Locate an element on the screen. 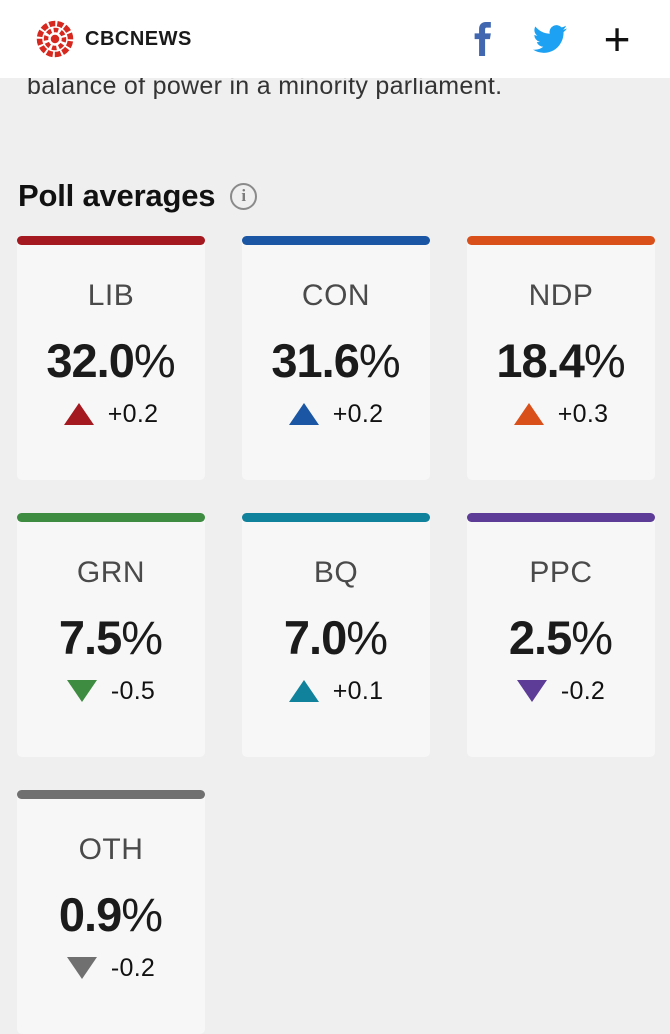 Image resolution: width=670 pixels, height=1034 pixels. poll-percentage: 2.5% is located at coordinates (561, 638).